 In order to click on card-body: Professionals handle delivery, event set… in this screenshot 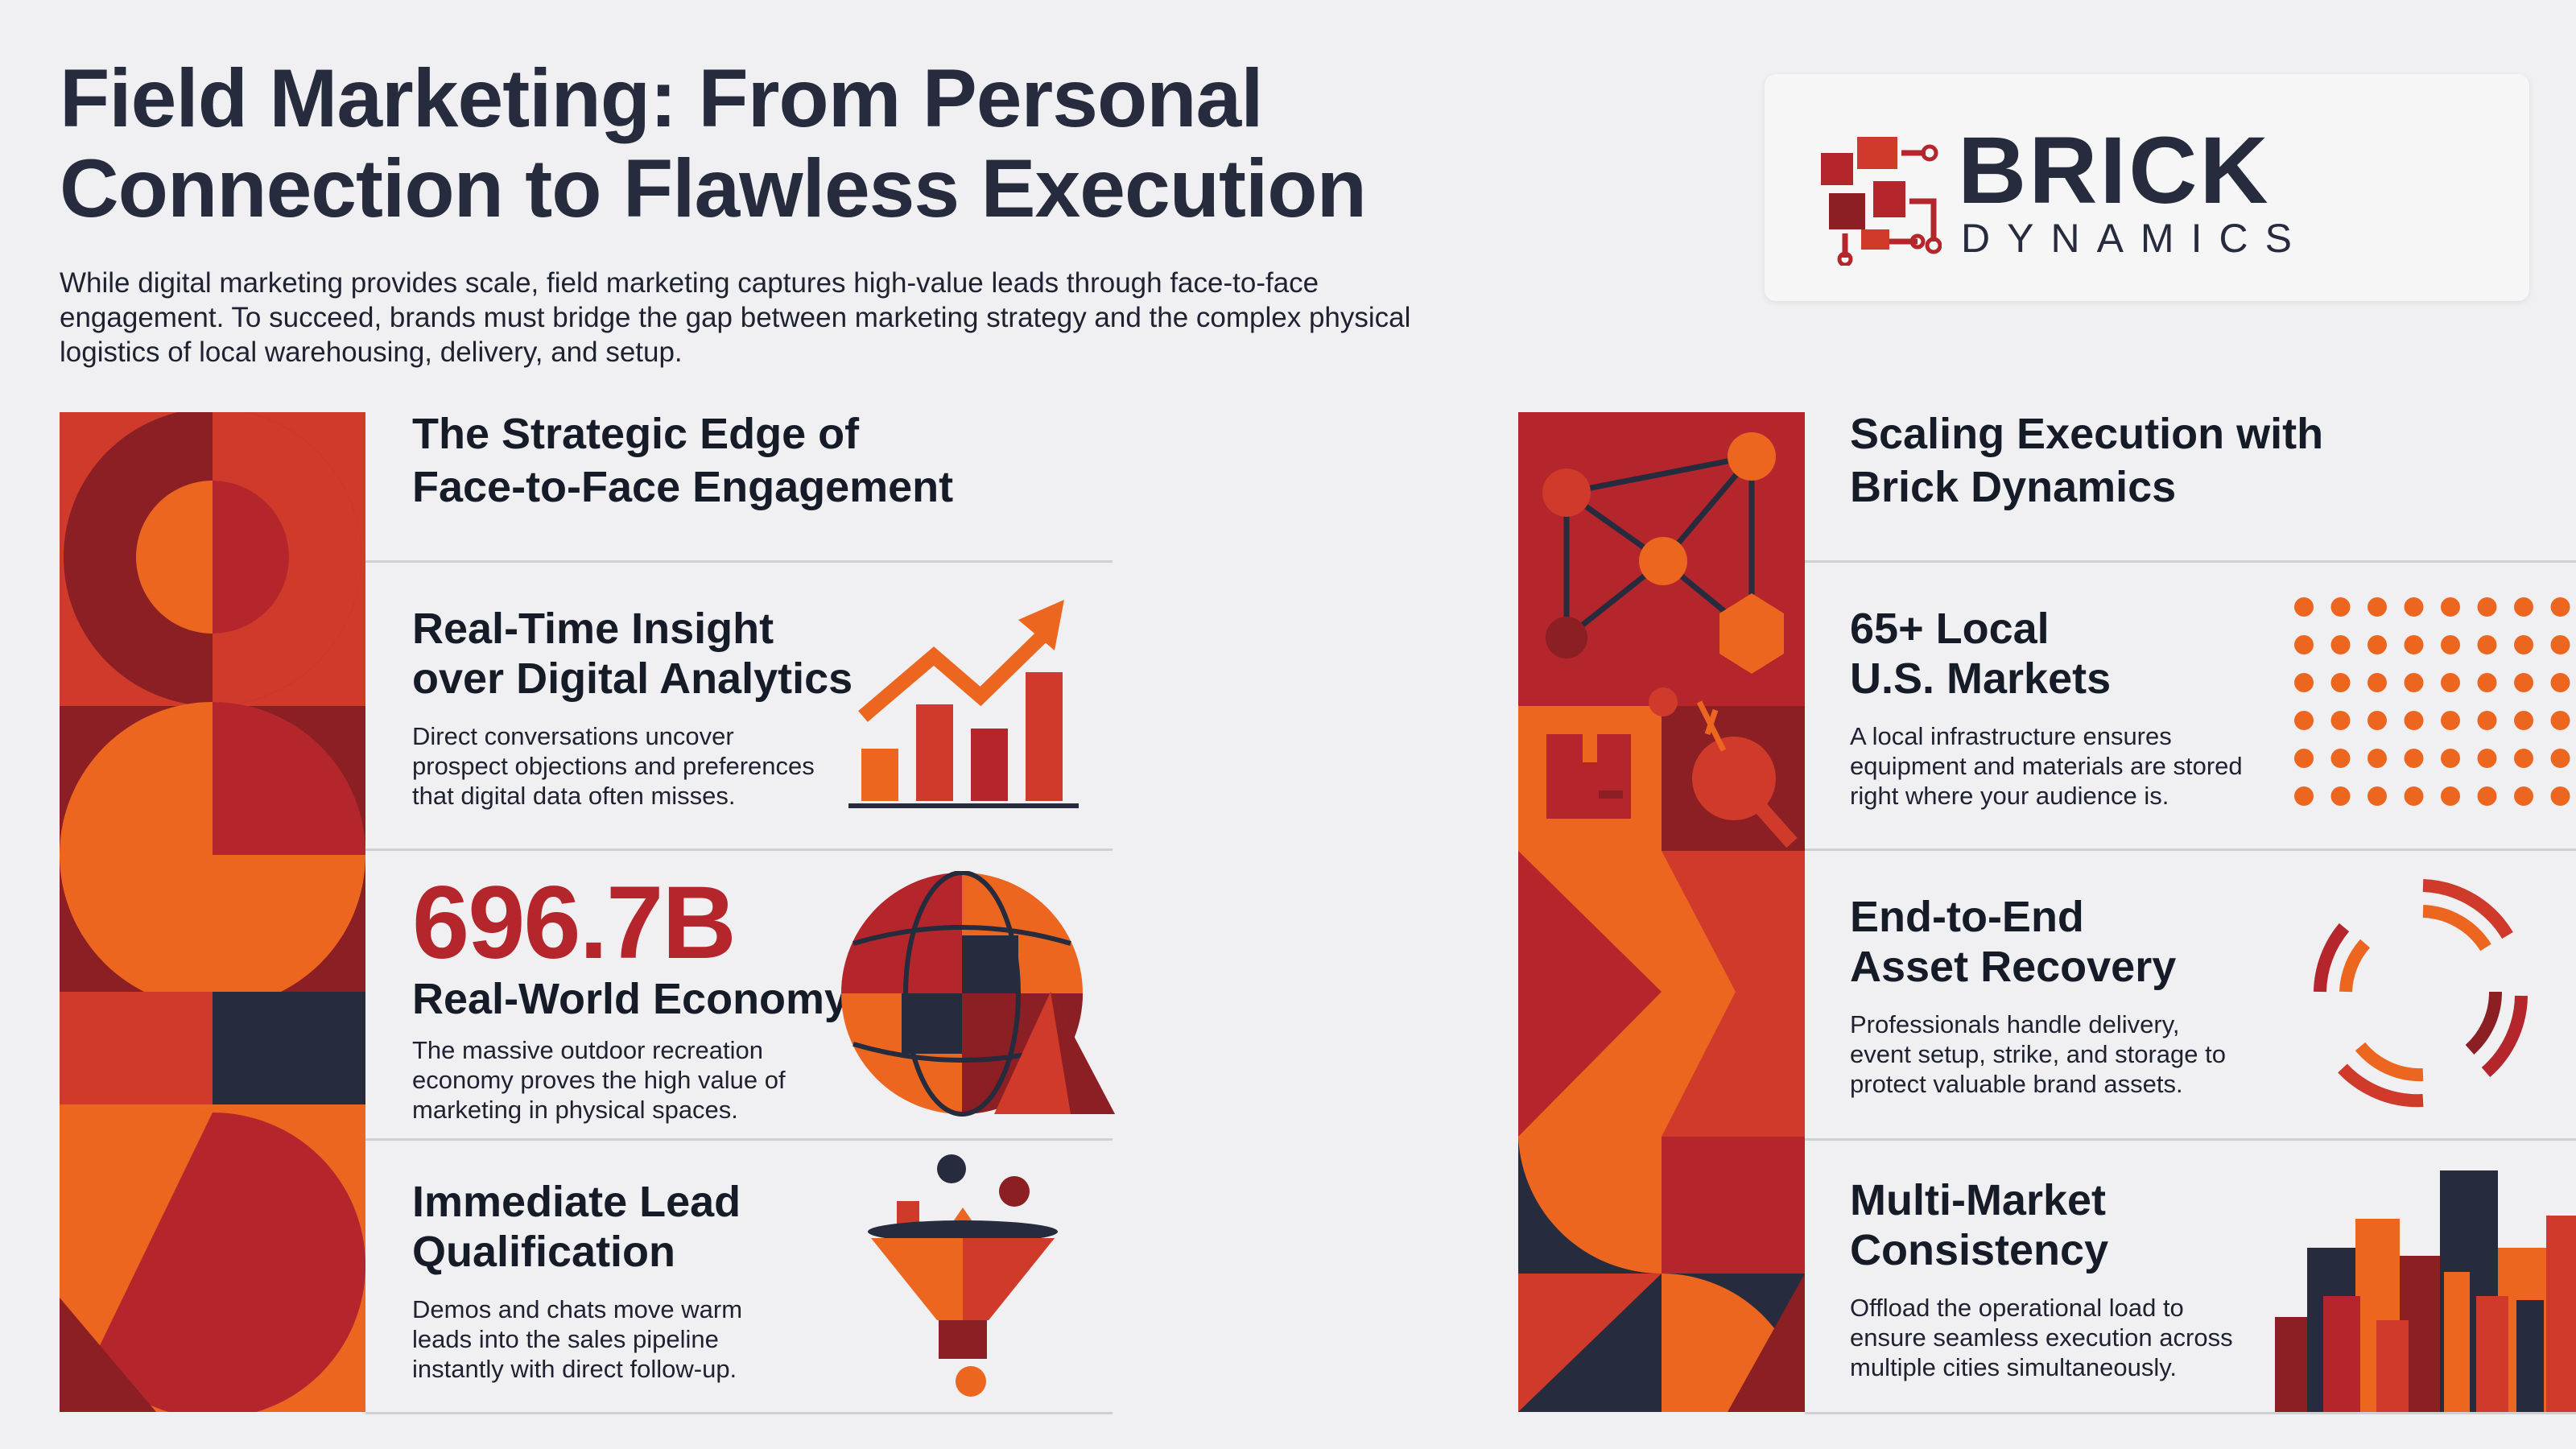, I will do `click(2075, 1054)`.